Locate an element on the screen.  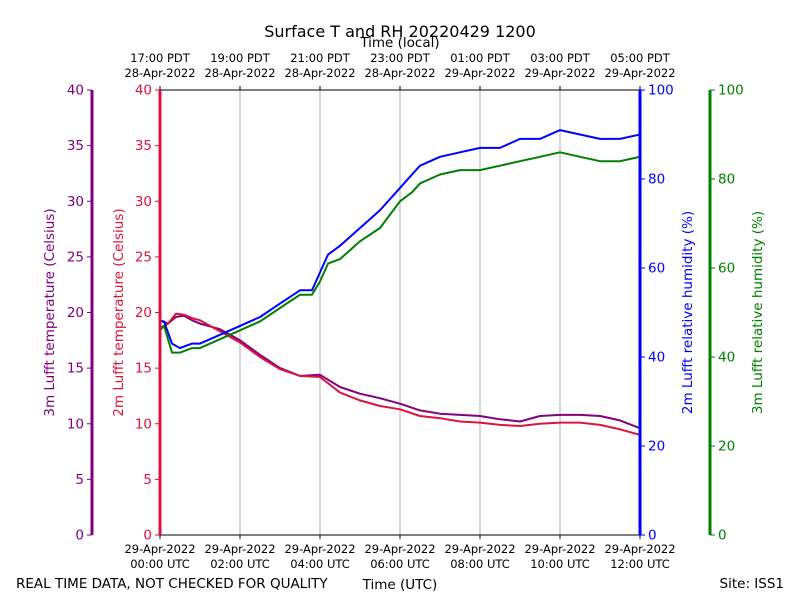
y-tick-label-rh3m: 60 is located at coordinates (726, 269).